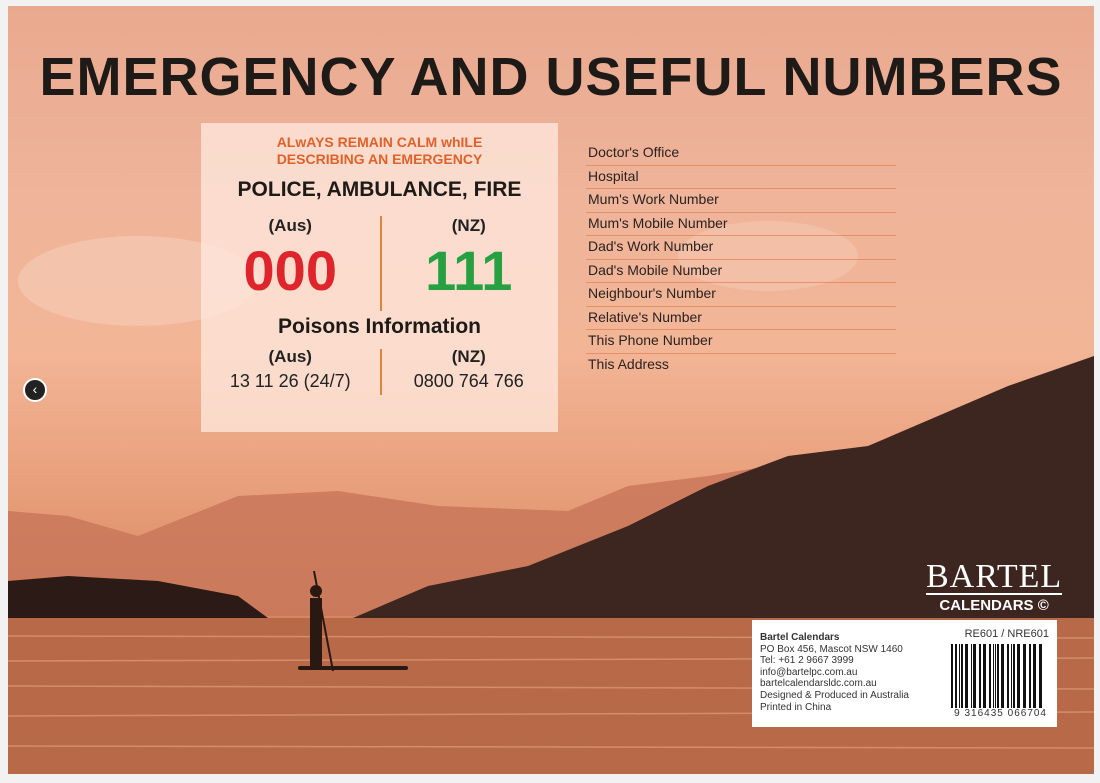 Image resolution: width=1100 pixels, height=783 pixels. I want to click on info-line: PO Box 456, Mascot NSW 1460, so click(831, 649).